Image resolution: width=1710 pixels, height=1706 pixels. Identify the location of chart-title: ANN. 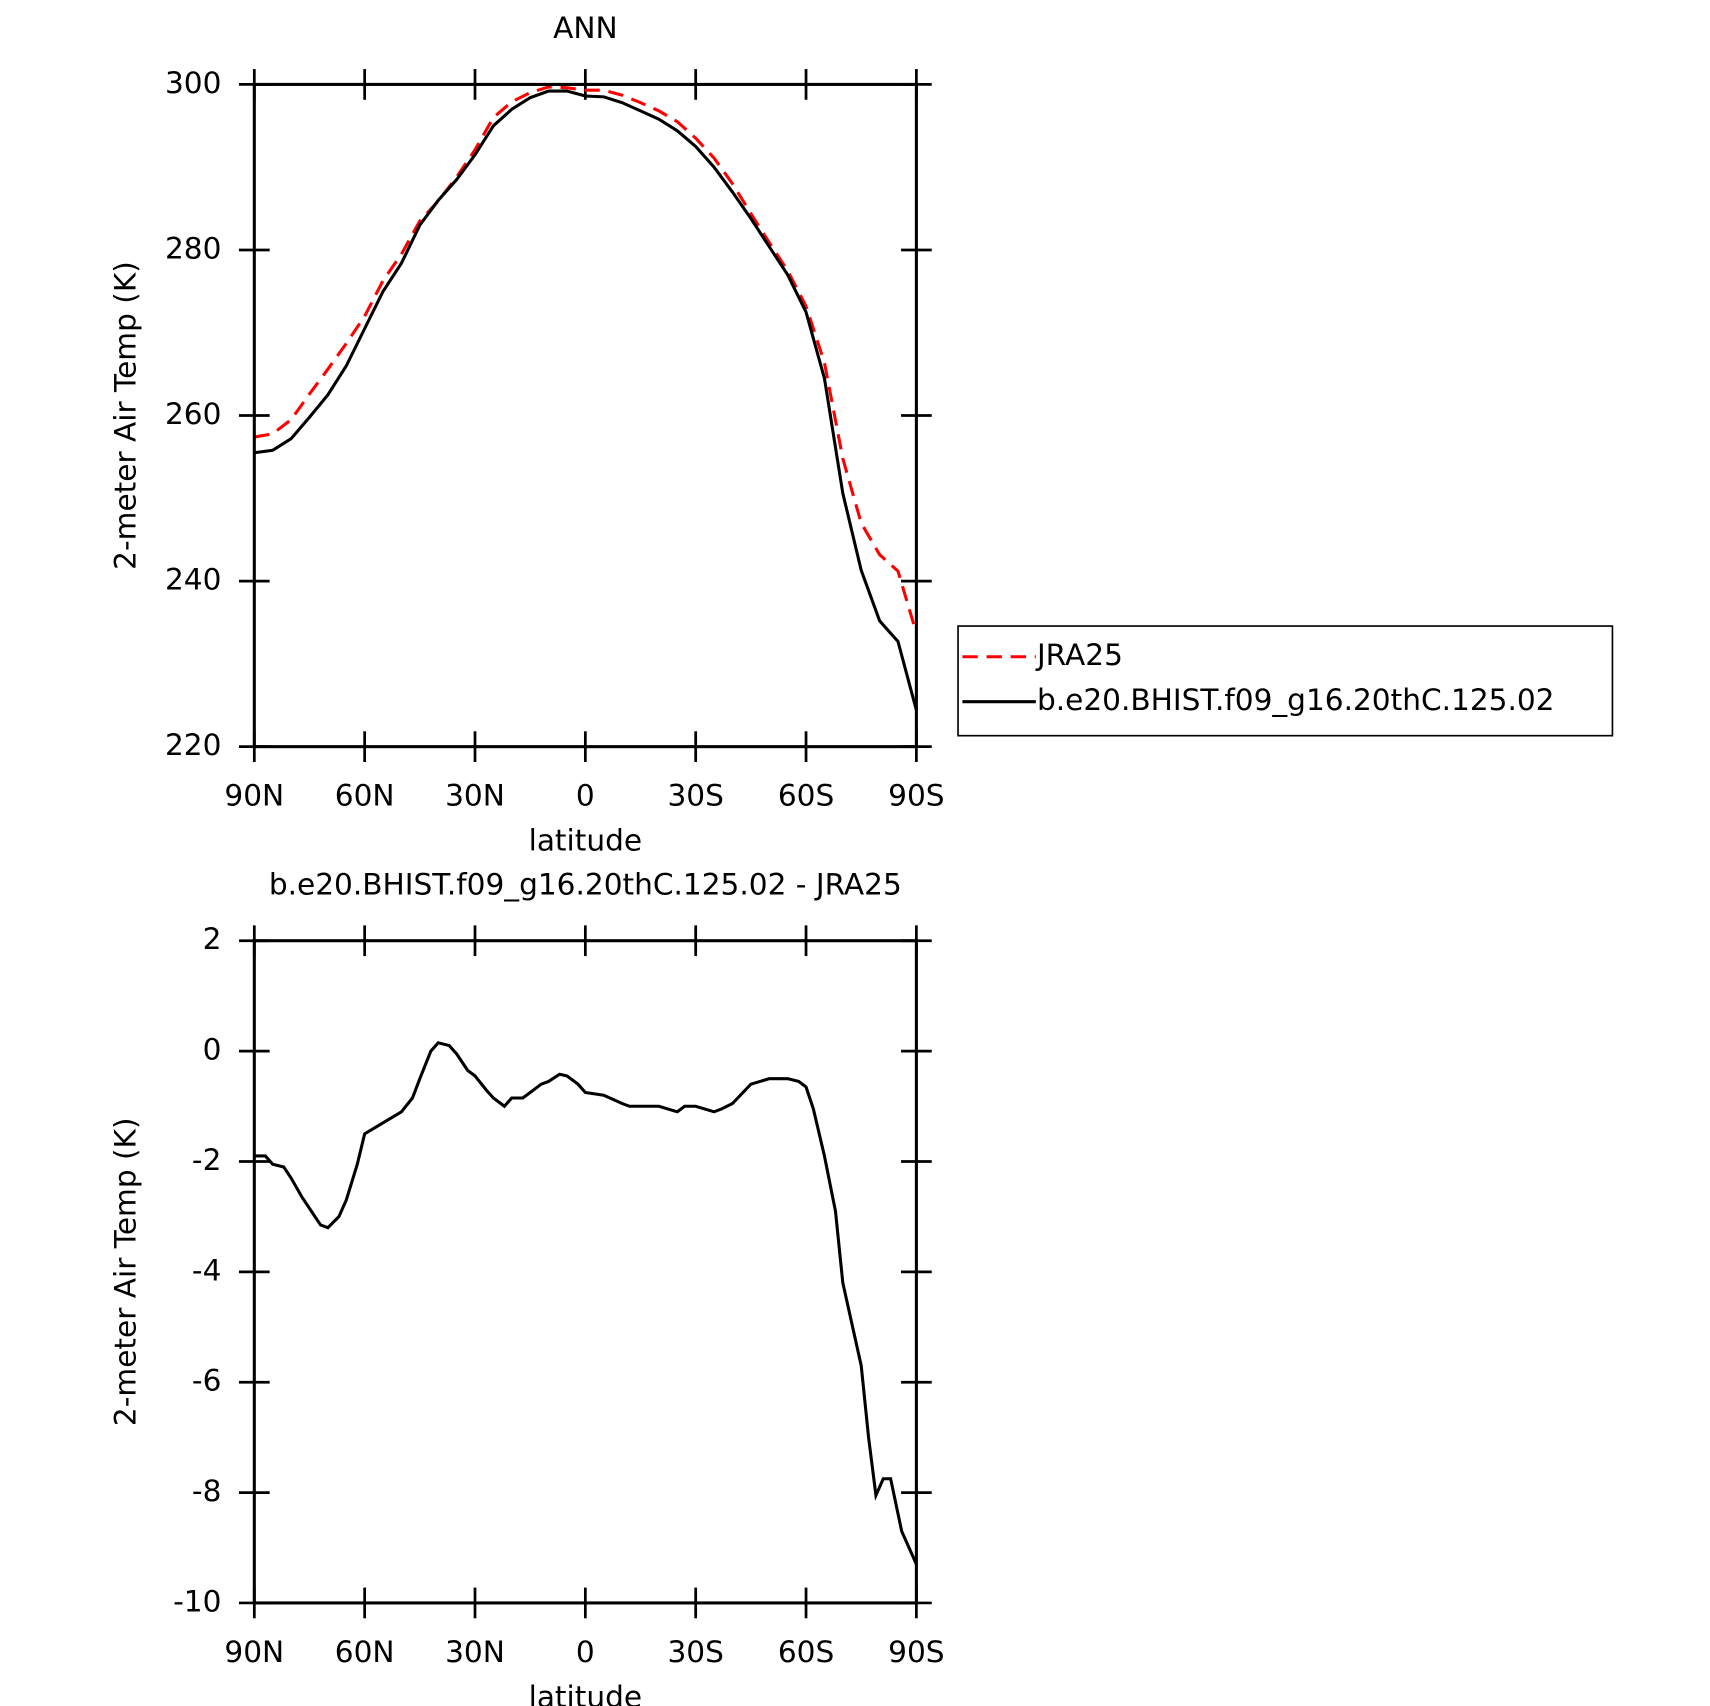
(585, 28).